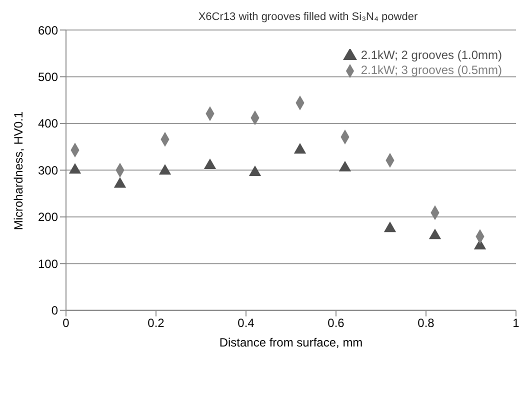 Image resolution: width=530 pixels, height=406 pixels. What do you see at coordinates (516, 323) in the screenshot?
I see `x-tick-label: 1` at bounding box center [516, 323].